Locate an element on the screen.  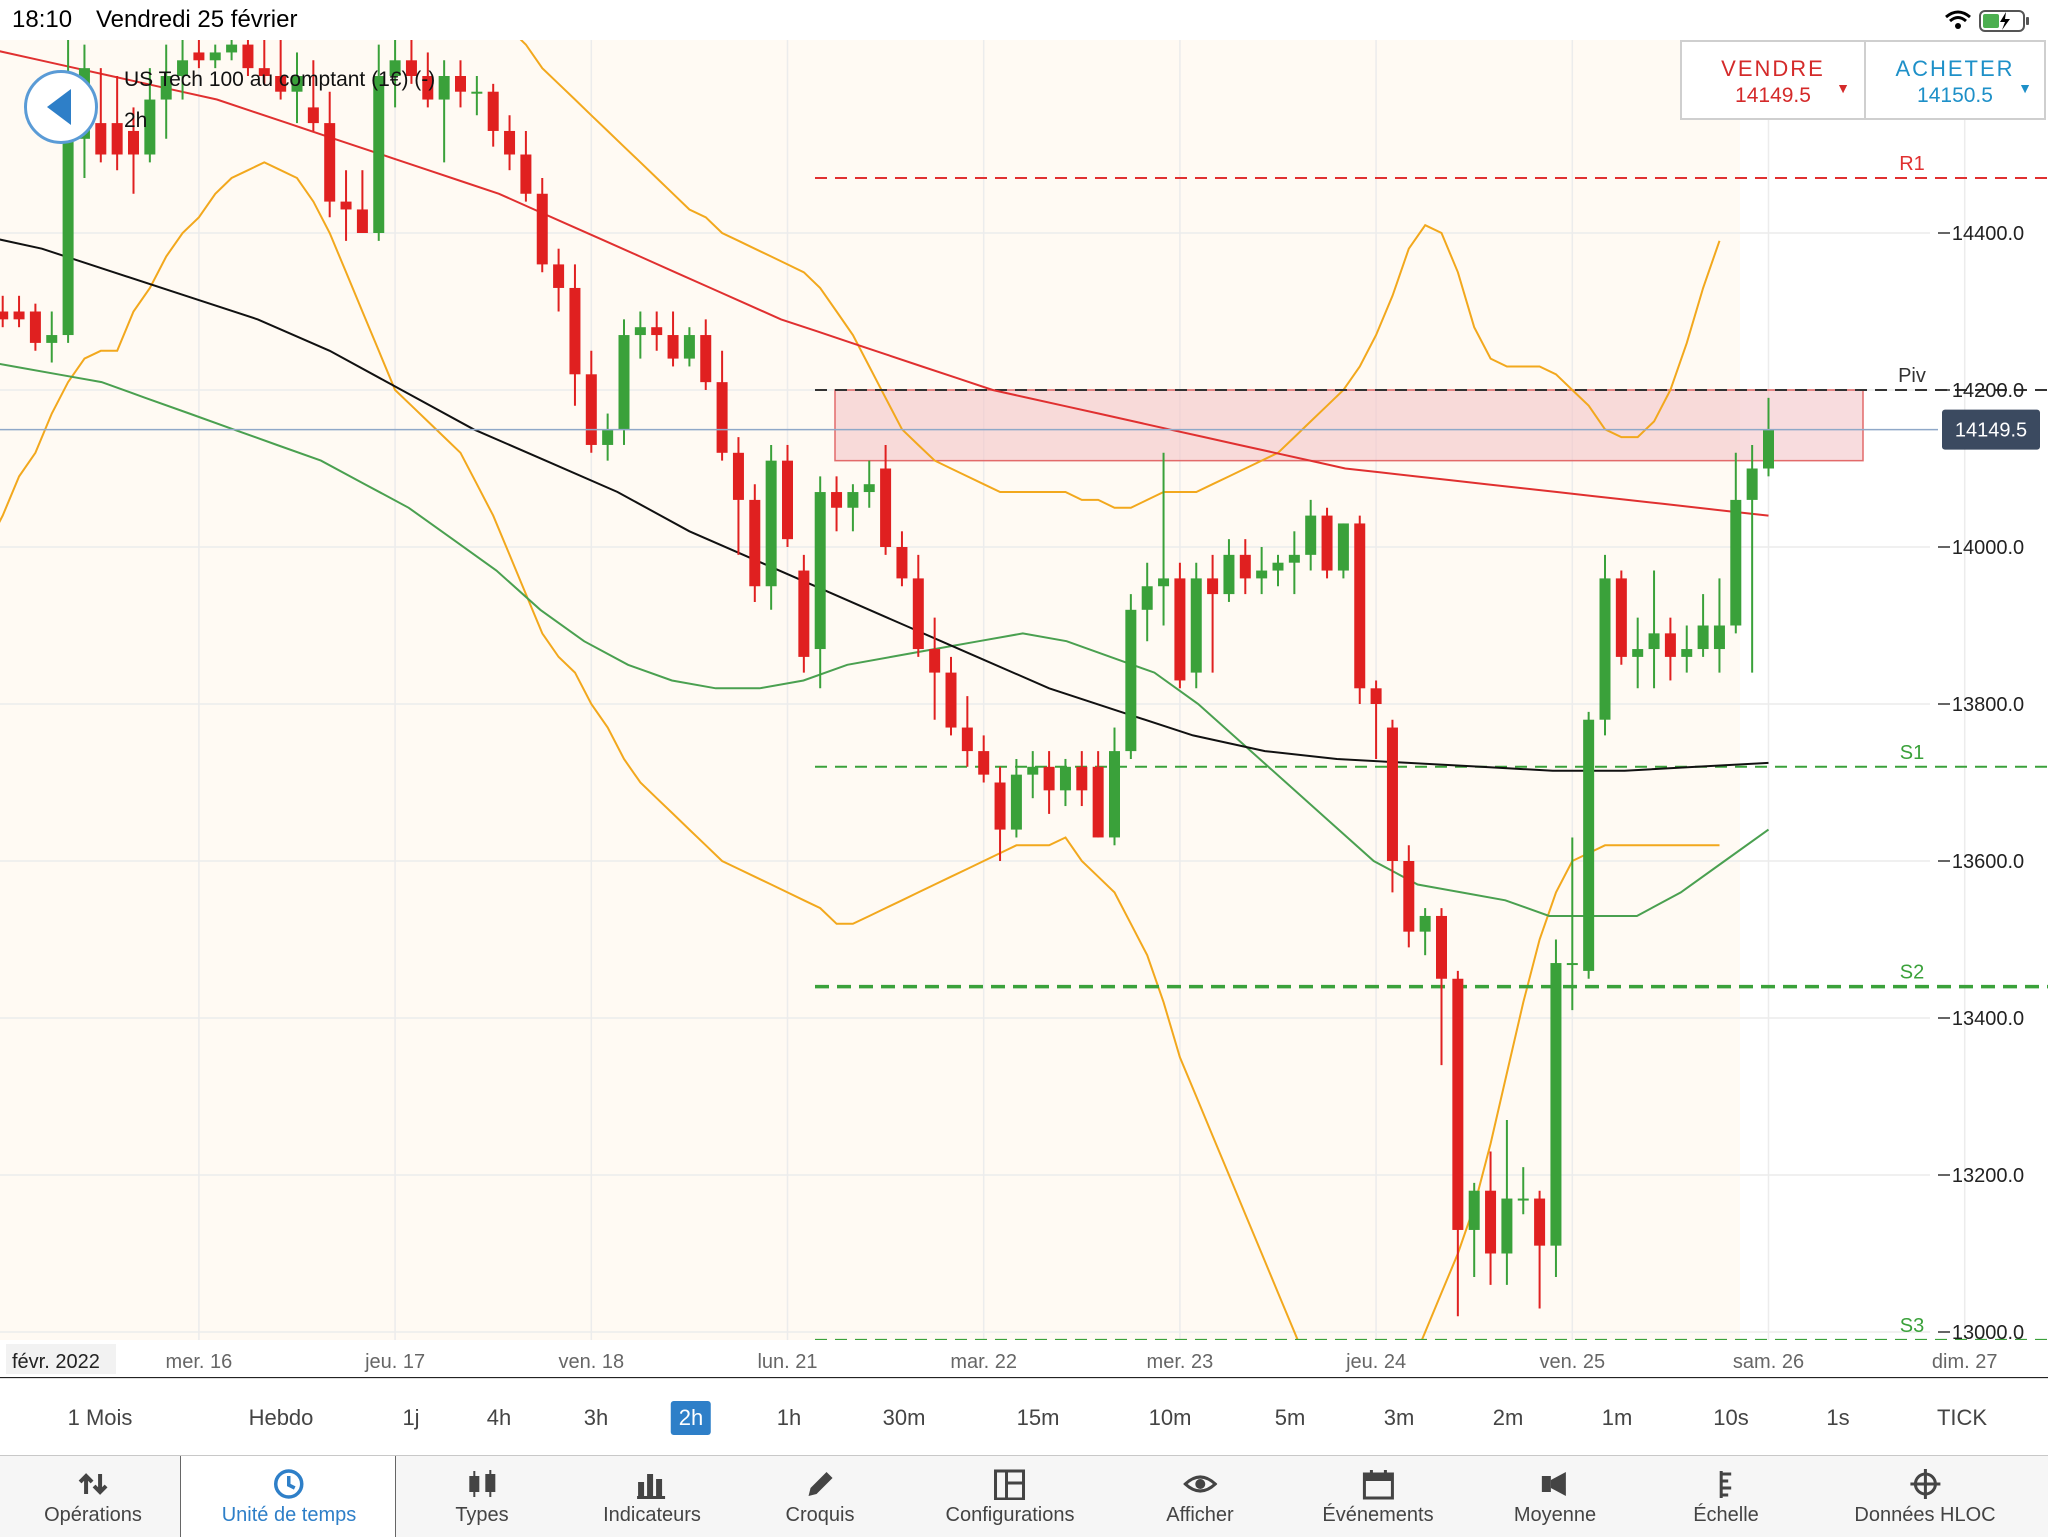
timeframe-tick: TICK is located at coordinates (1962, 1417).